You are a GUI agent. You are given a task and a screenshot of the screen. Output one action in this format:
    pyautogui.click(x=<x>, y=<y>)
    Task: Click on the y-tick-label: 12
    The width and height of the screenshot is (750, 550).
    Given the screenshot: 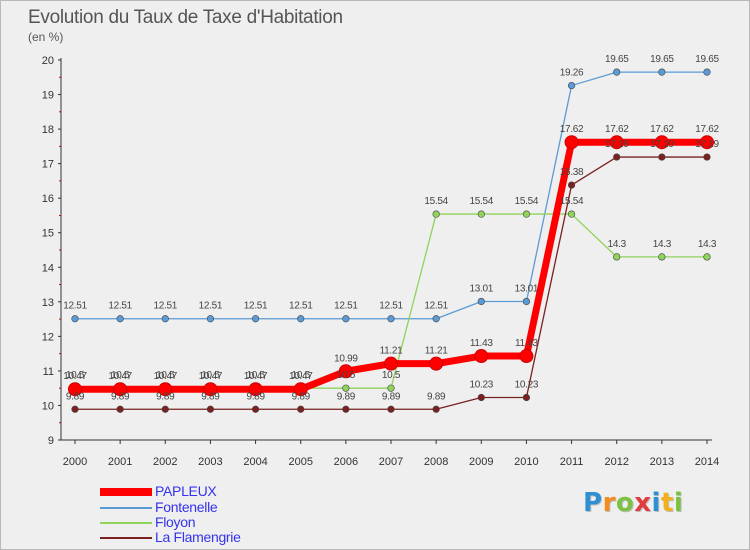 What is the action you would take?
    pyautogui.click(x=48, y=337)
    